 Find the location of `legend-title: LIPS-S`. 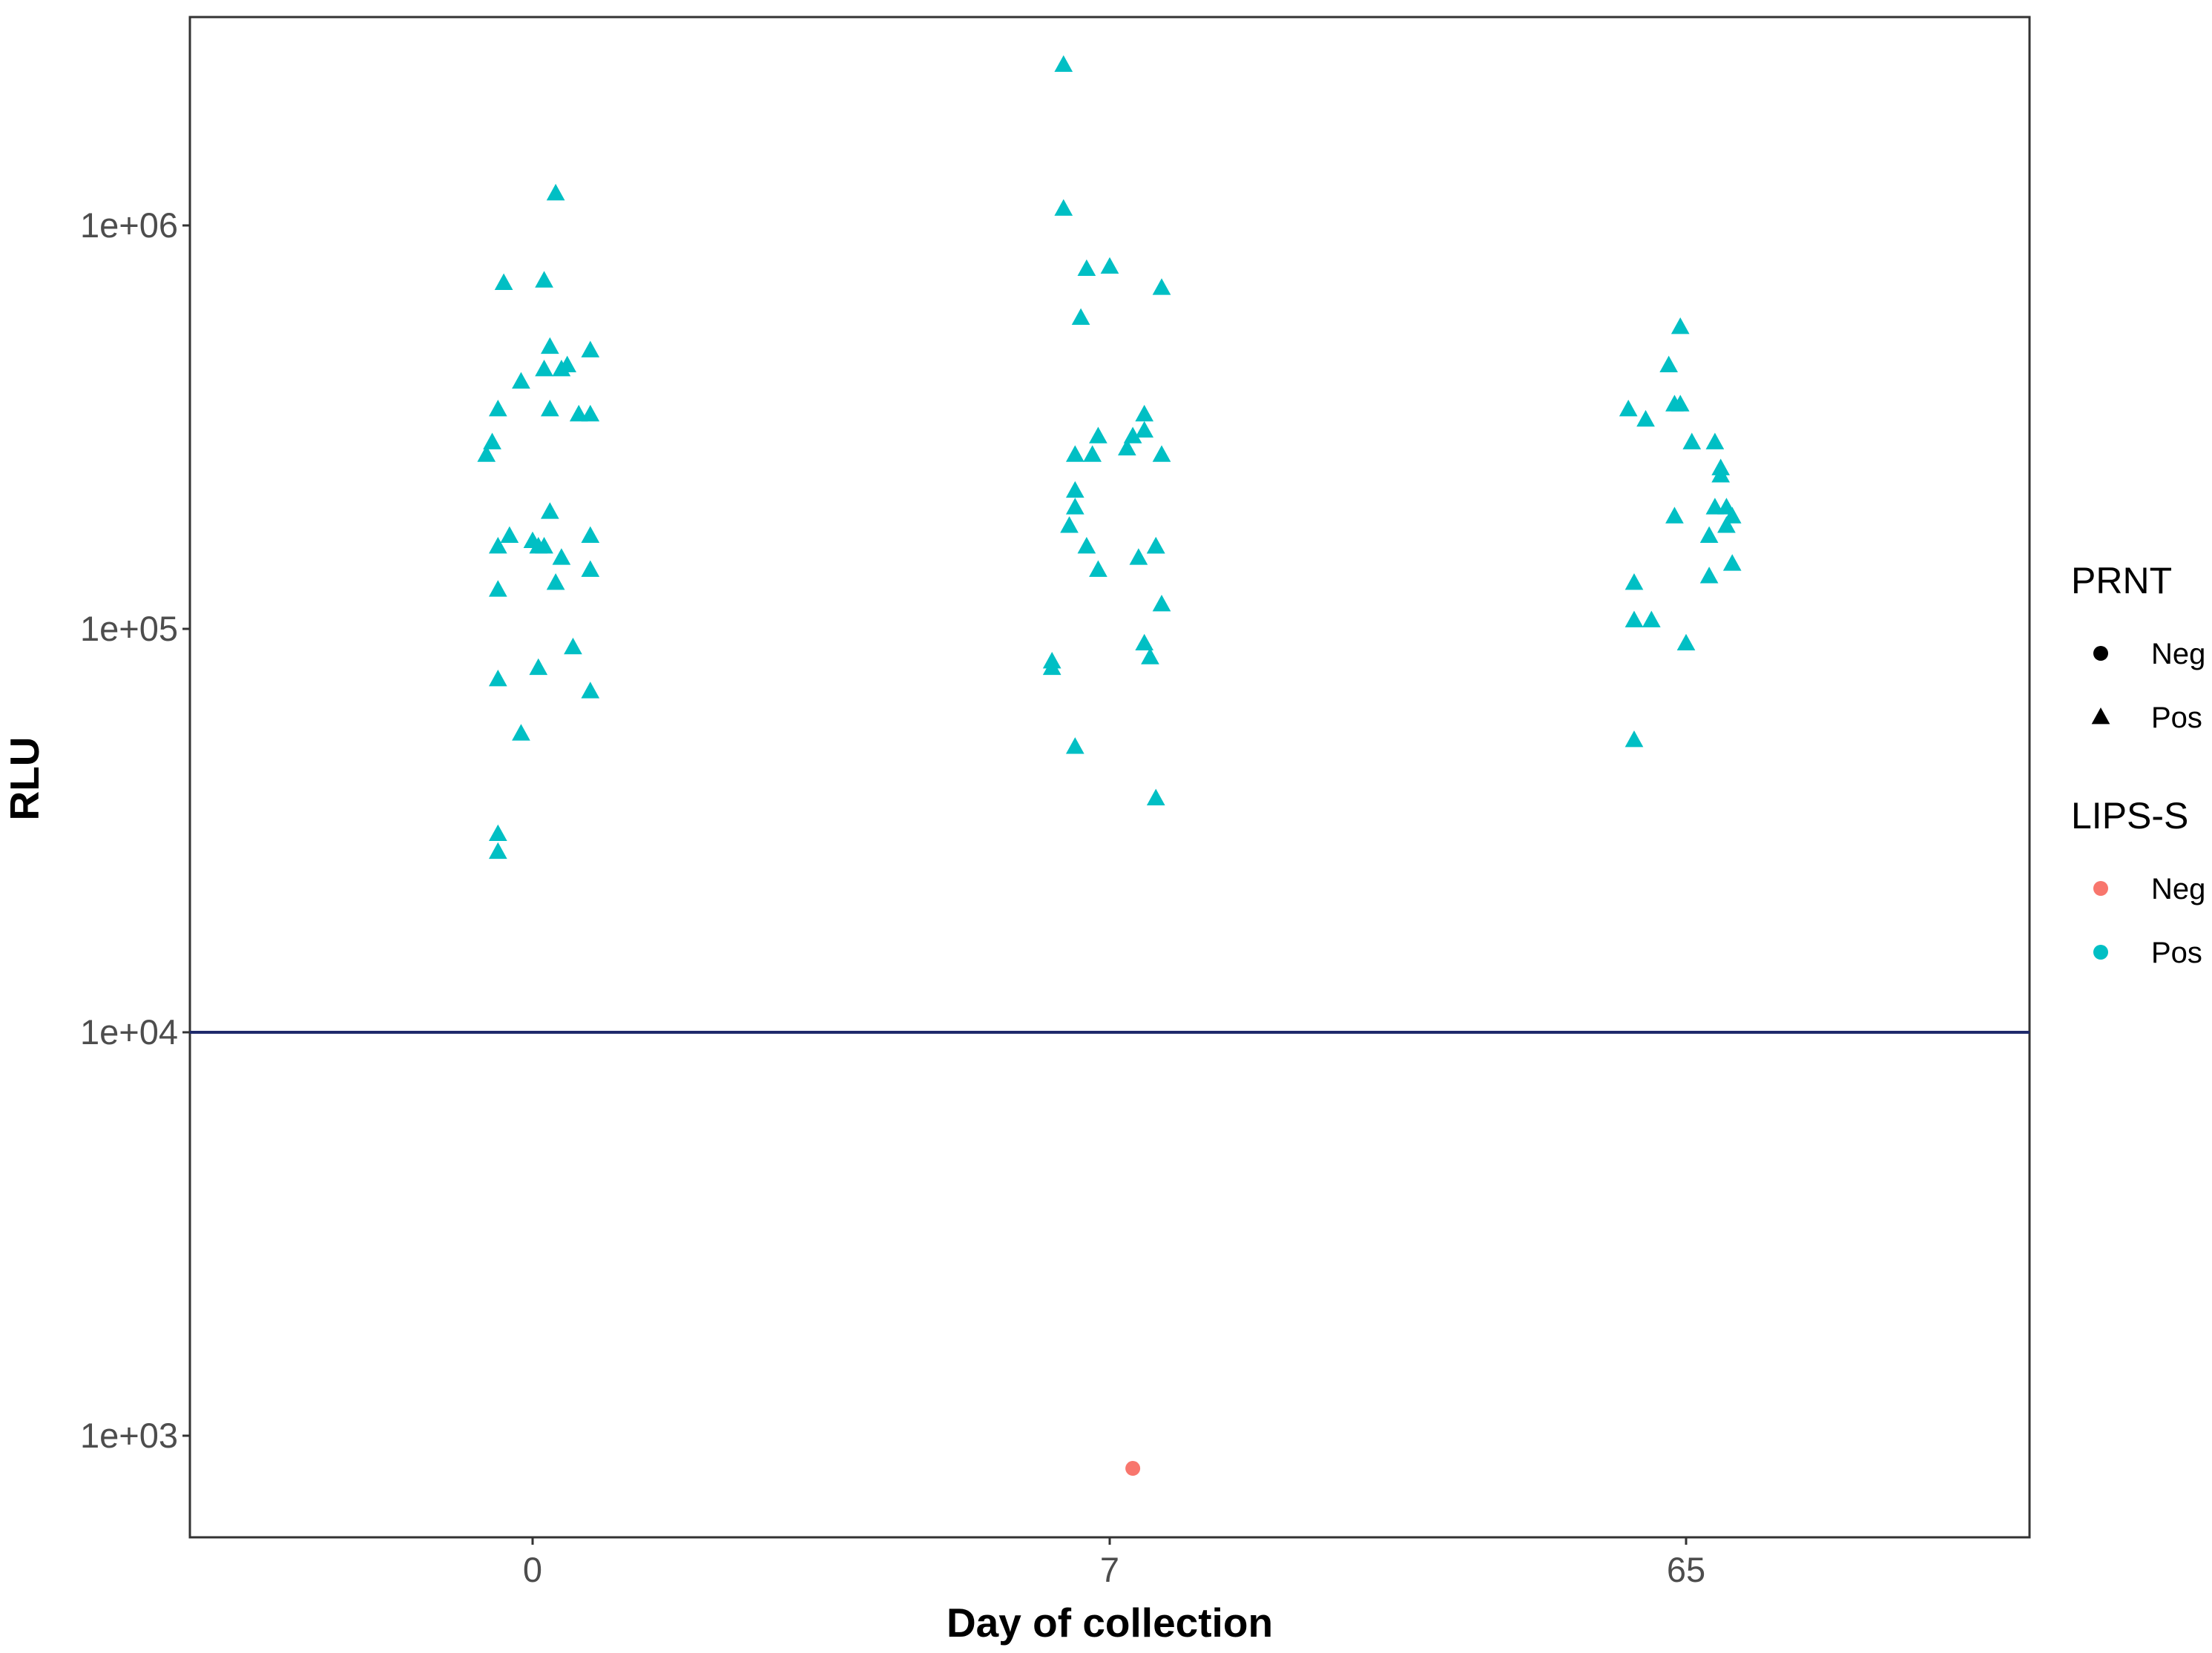

legend-title: LIPS-S is located at coordinates (2129, 816).